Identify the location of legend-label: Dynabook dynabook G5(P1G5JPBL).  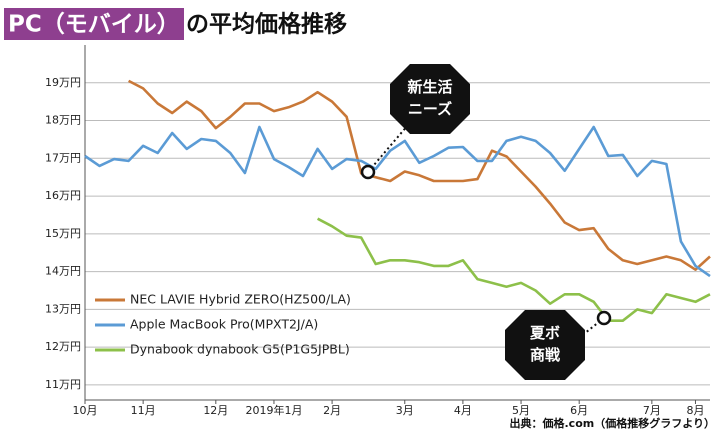
(240, 349).